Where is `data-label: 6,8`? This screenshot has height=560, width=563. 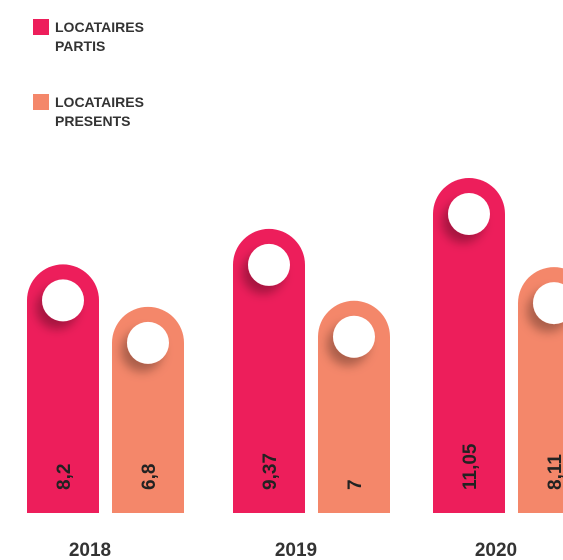
data-label: 6,8 is located at coordinates (149, 477).